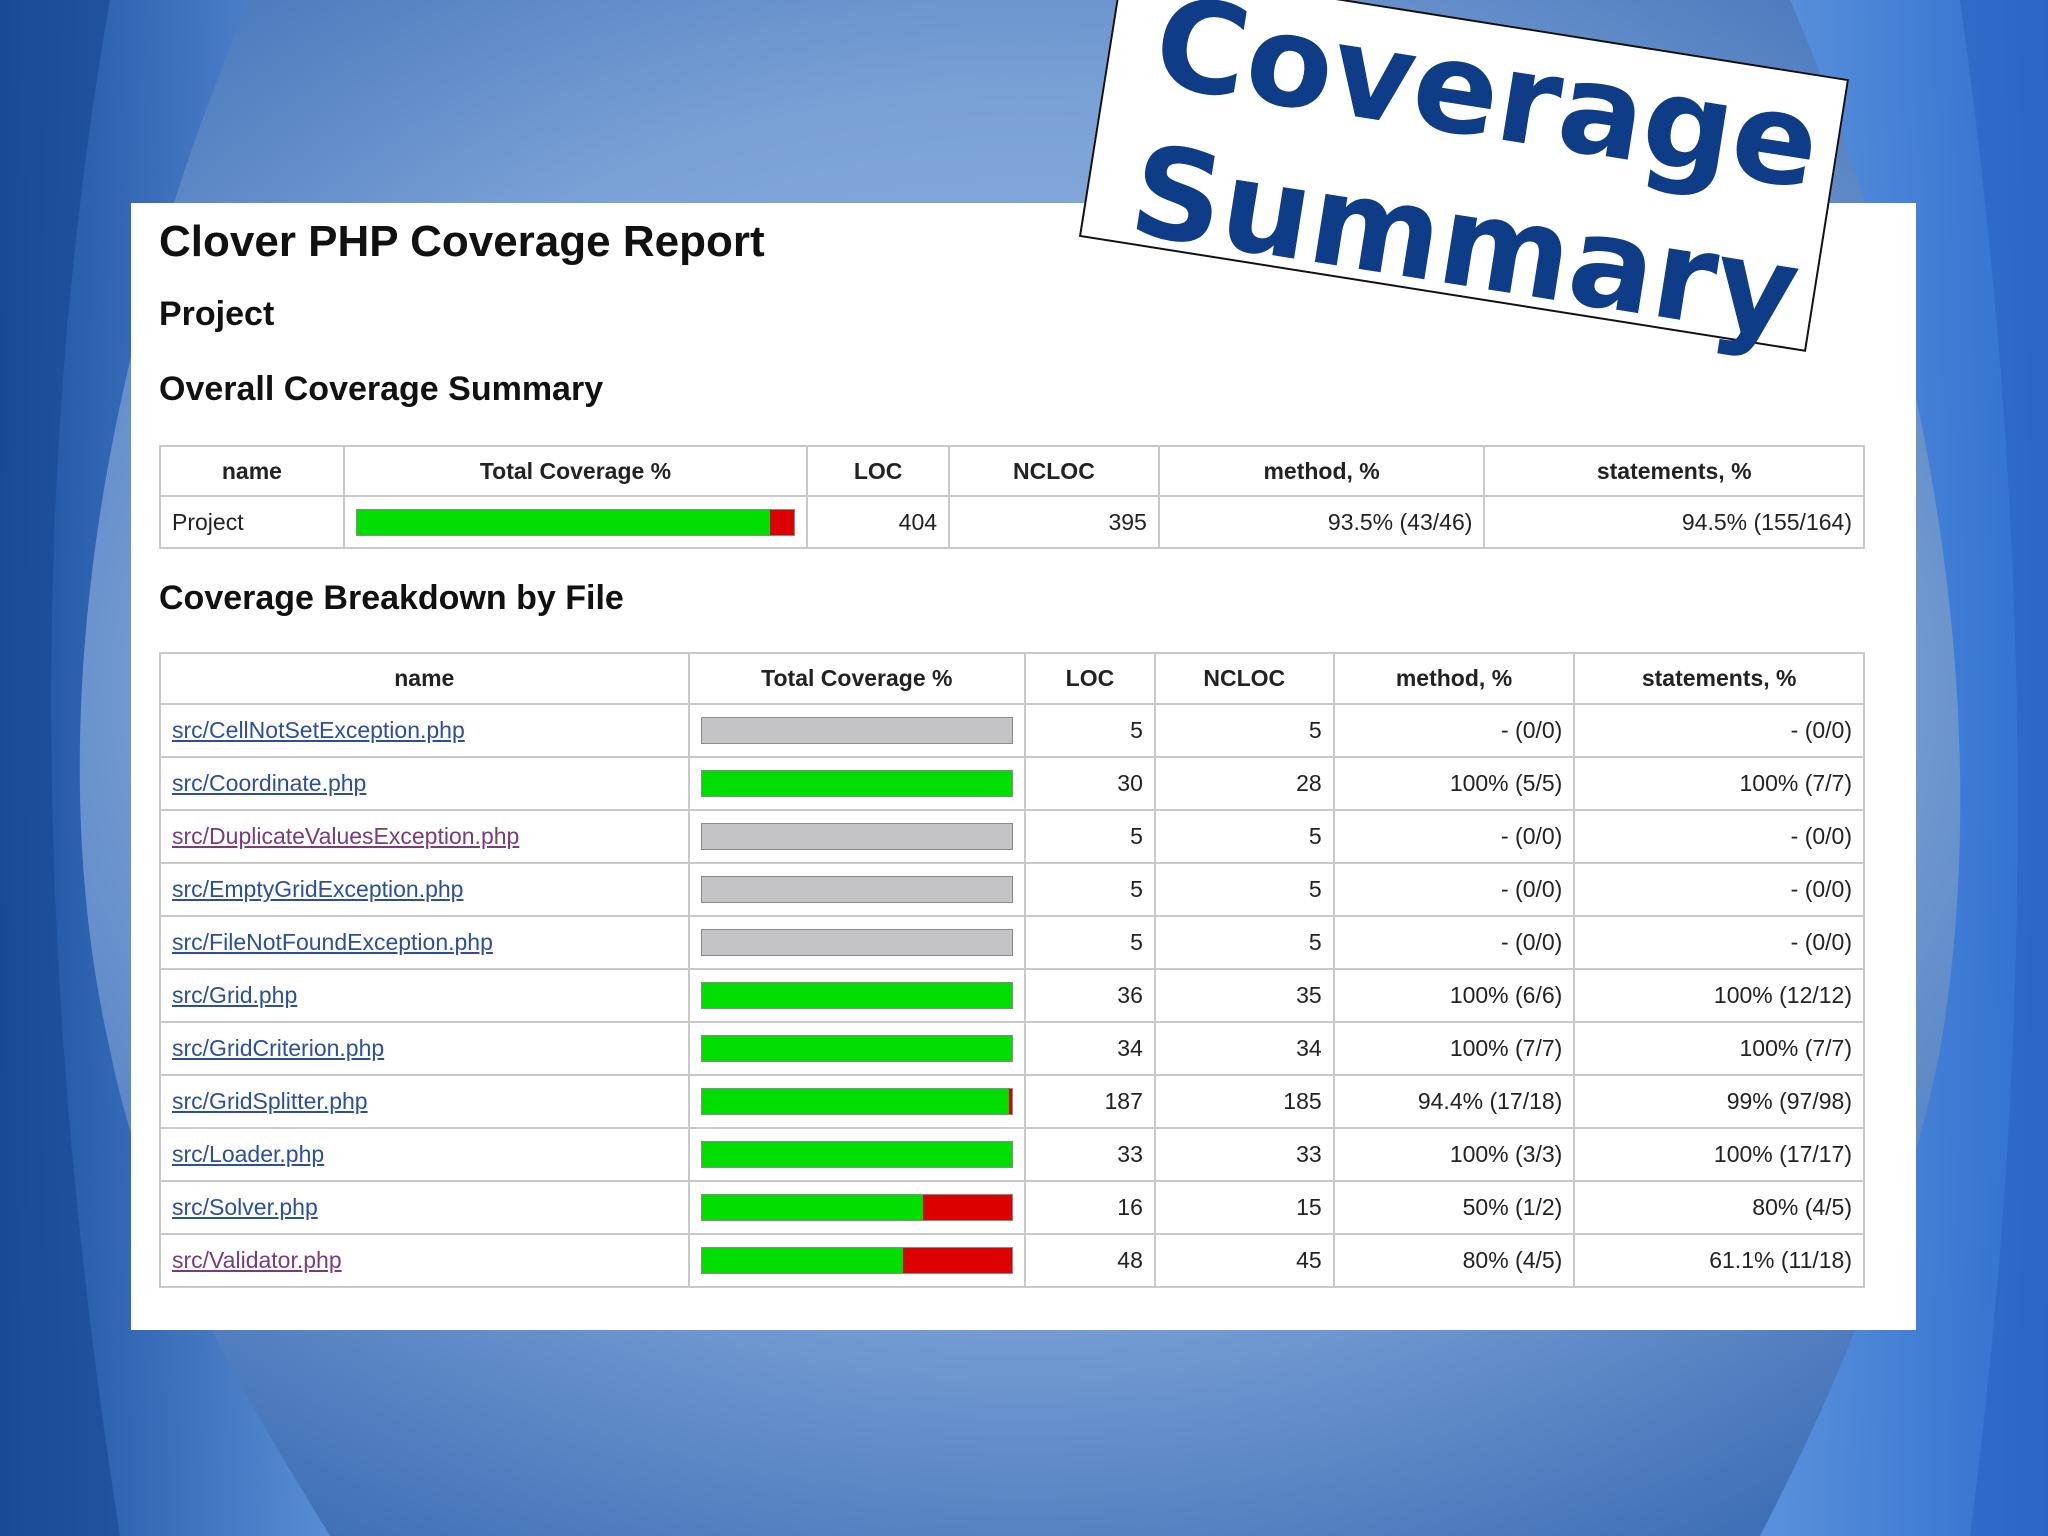 The image size is (2048, 1536). I want to click on file-link: src/Solver.php, so click(245, 1207).